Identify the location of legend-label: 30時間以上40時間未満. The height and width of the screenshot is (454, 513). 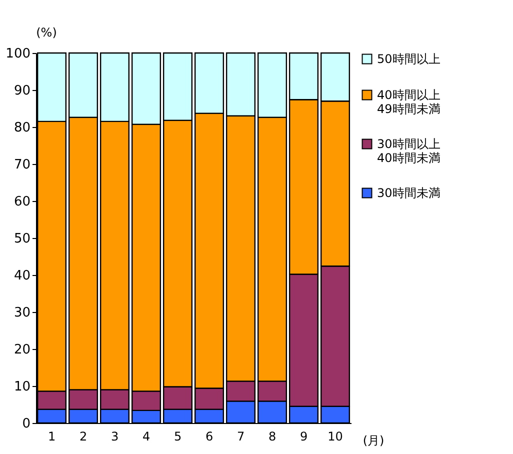
(408, 151).